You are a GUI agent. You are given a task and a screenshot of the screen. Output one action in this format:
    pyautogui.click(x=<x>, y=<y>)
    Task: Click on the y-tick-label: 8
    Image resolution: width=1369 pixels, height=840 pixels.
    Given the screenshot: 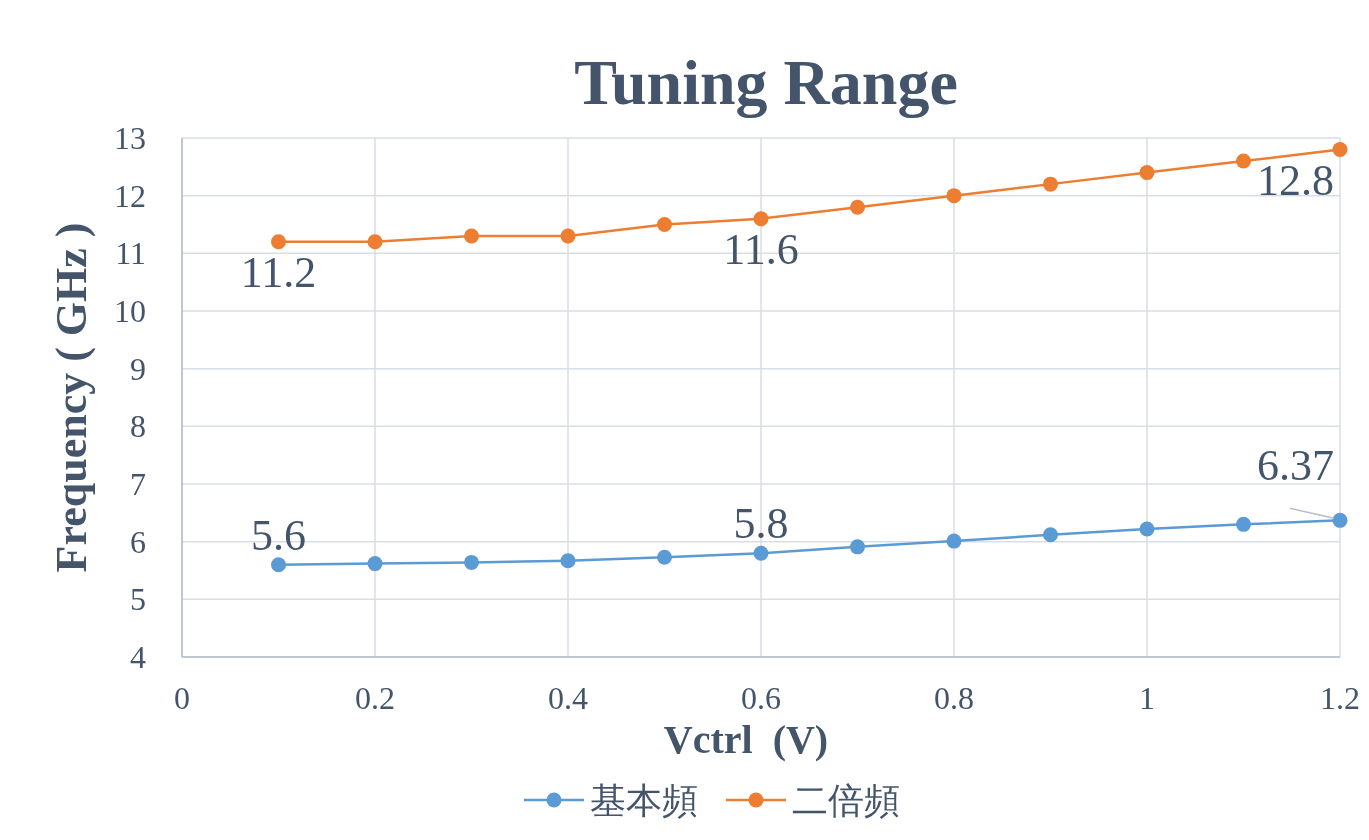 What is the action you would take?
    pyautogui.click(x=138, y=426)
    